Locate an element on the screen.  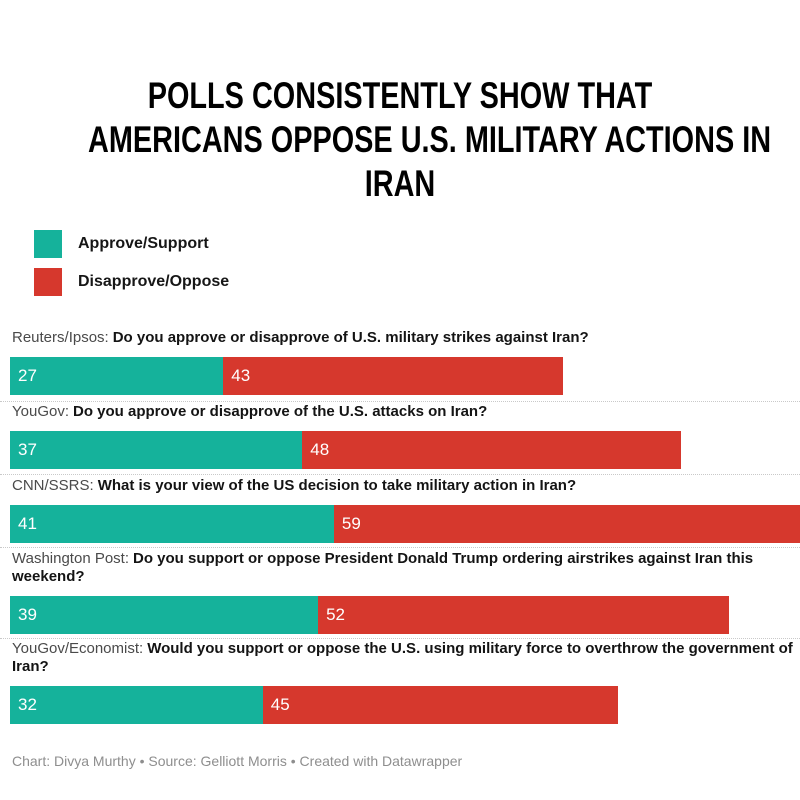
disapprove-swatch-icon is located at coordinates (48, 282).